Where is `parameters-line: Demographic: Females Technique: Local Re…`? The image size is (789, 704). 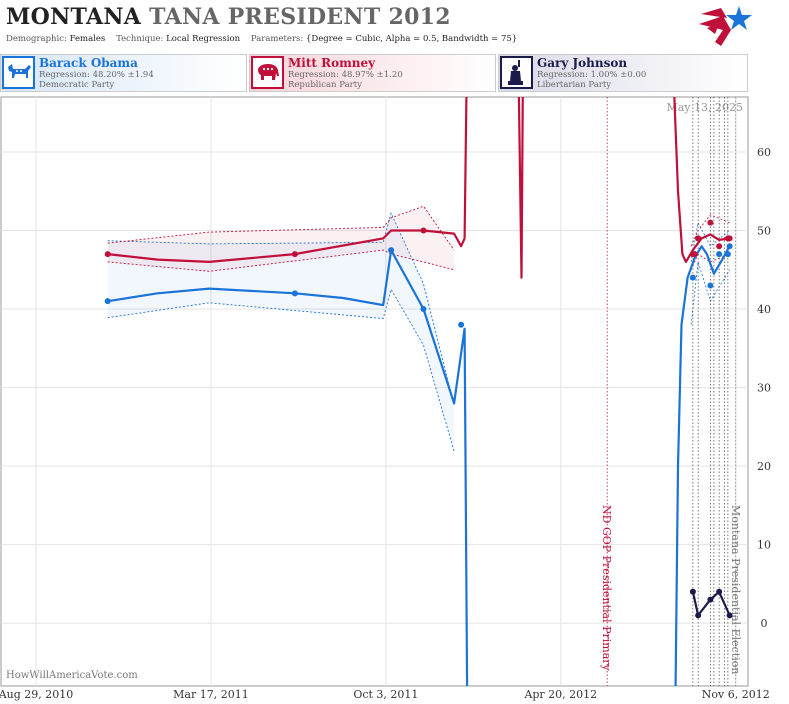 parameters-line: Demographic: Females Technique: Local Re… is located at coordinates (261, 39).